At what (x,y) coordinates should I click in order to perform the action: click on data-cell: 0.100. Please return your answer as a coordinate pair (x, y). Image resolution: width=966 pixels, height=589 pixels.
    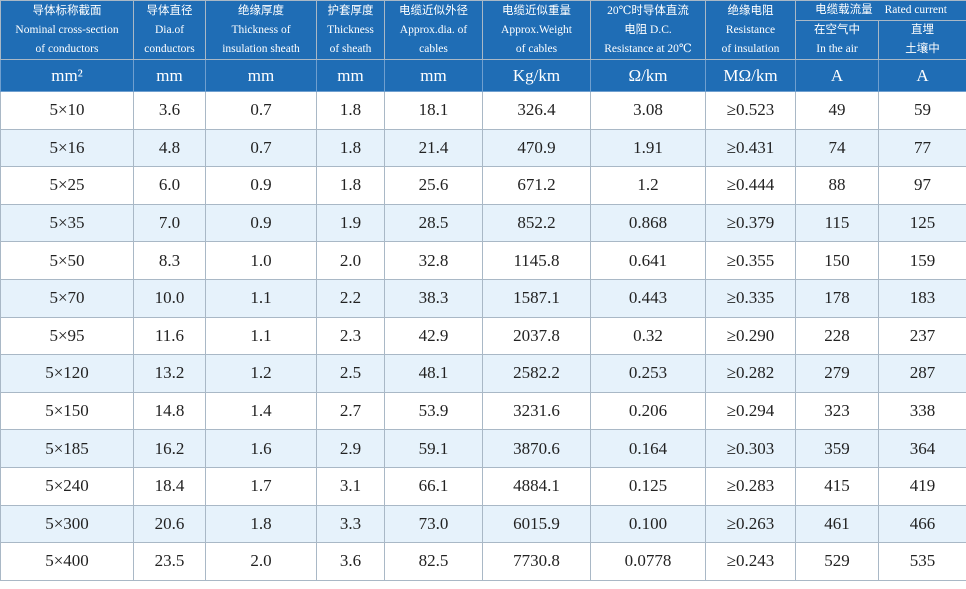
    Looking at the image, I should click on (648, 524).